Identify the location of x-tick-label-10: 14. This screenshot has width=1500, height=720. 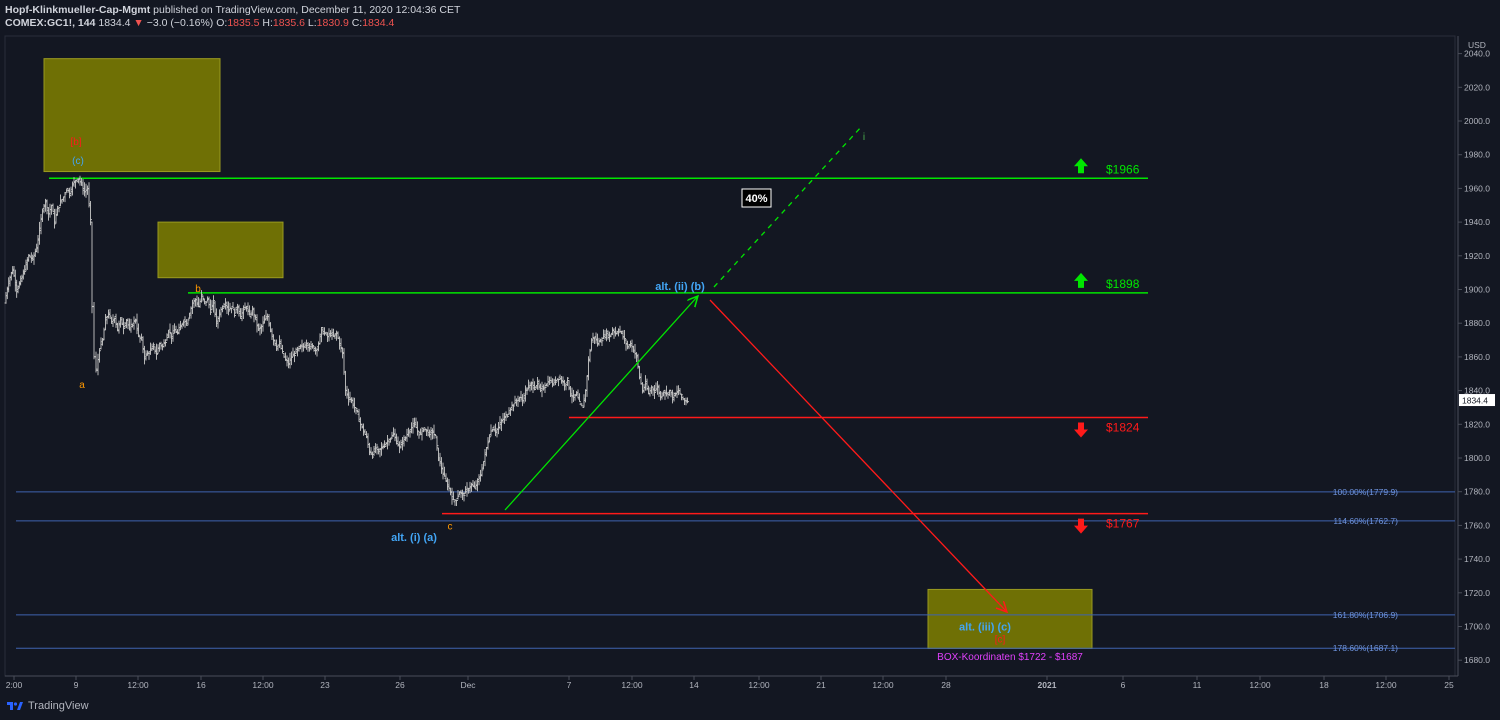
(694, 685).